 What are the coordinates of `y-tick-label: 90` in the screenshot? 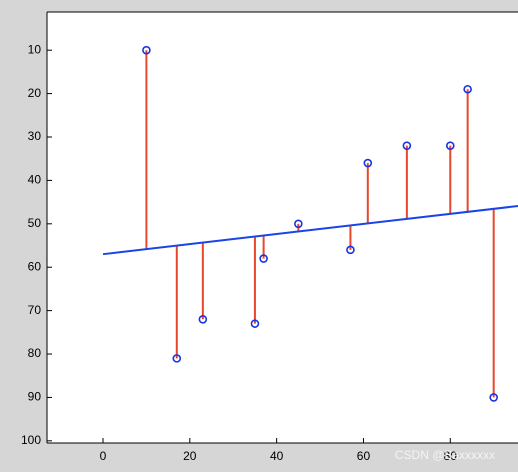 It's located at (35, 397).